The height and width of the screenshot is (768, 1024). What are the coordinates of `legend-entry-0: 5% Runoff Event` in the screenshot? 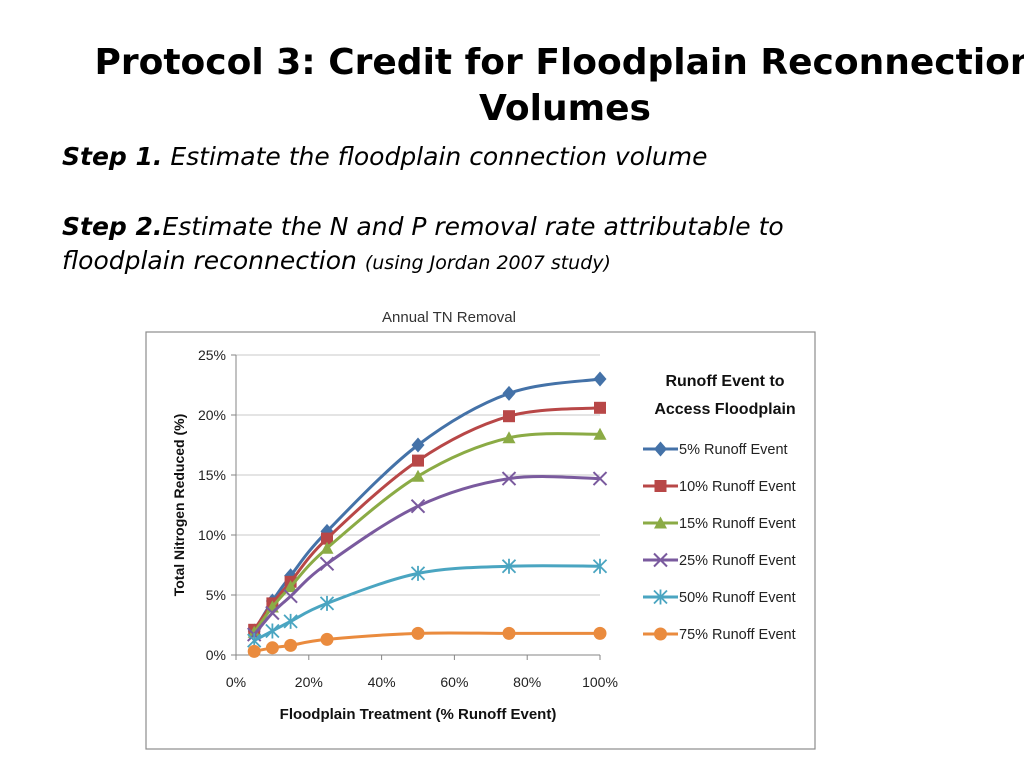 It's located at (715, 449).